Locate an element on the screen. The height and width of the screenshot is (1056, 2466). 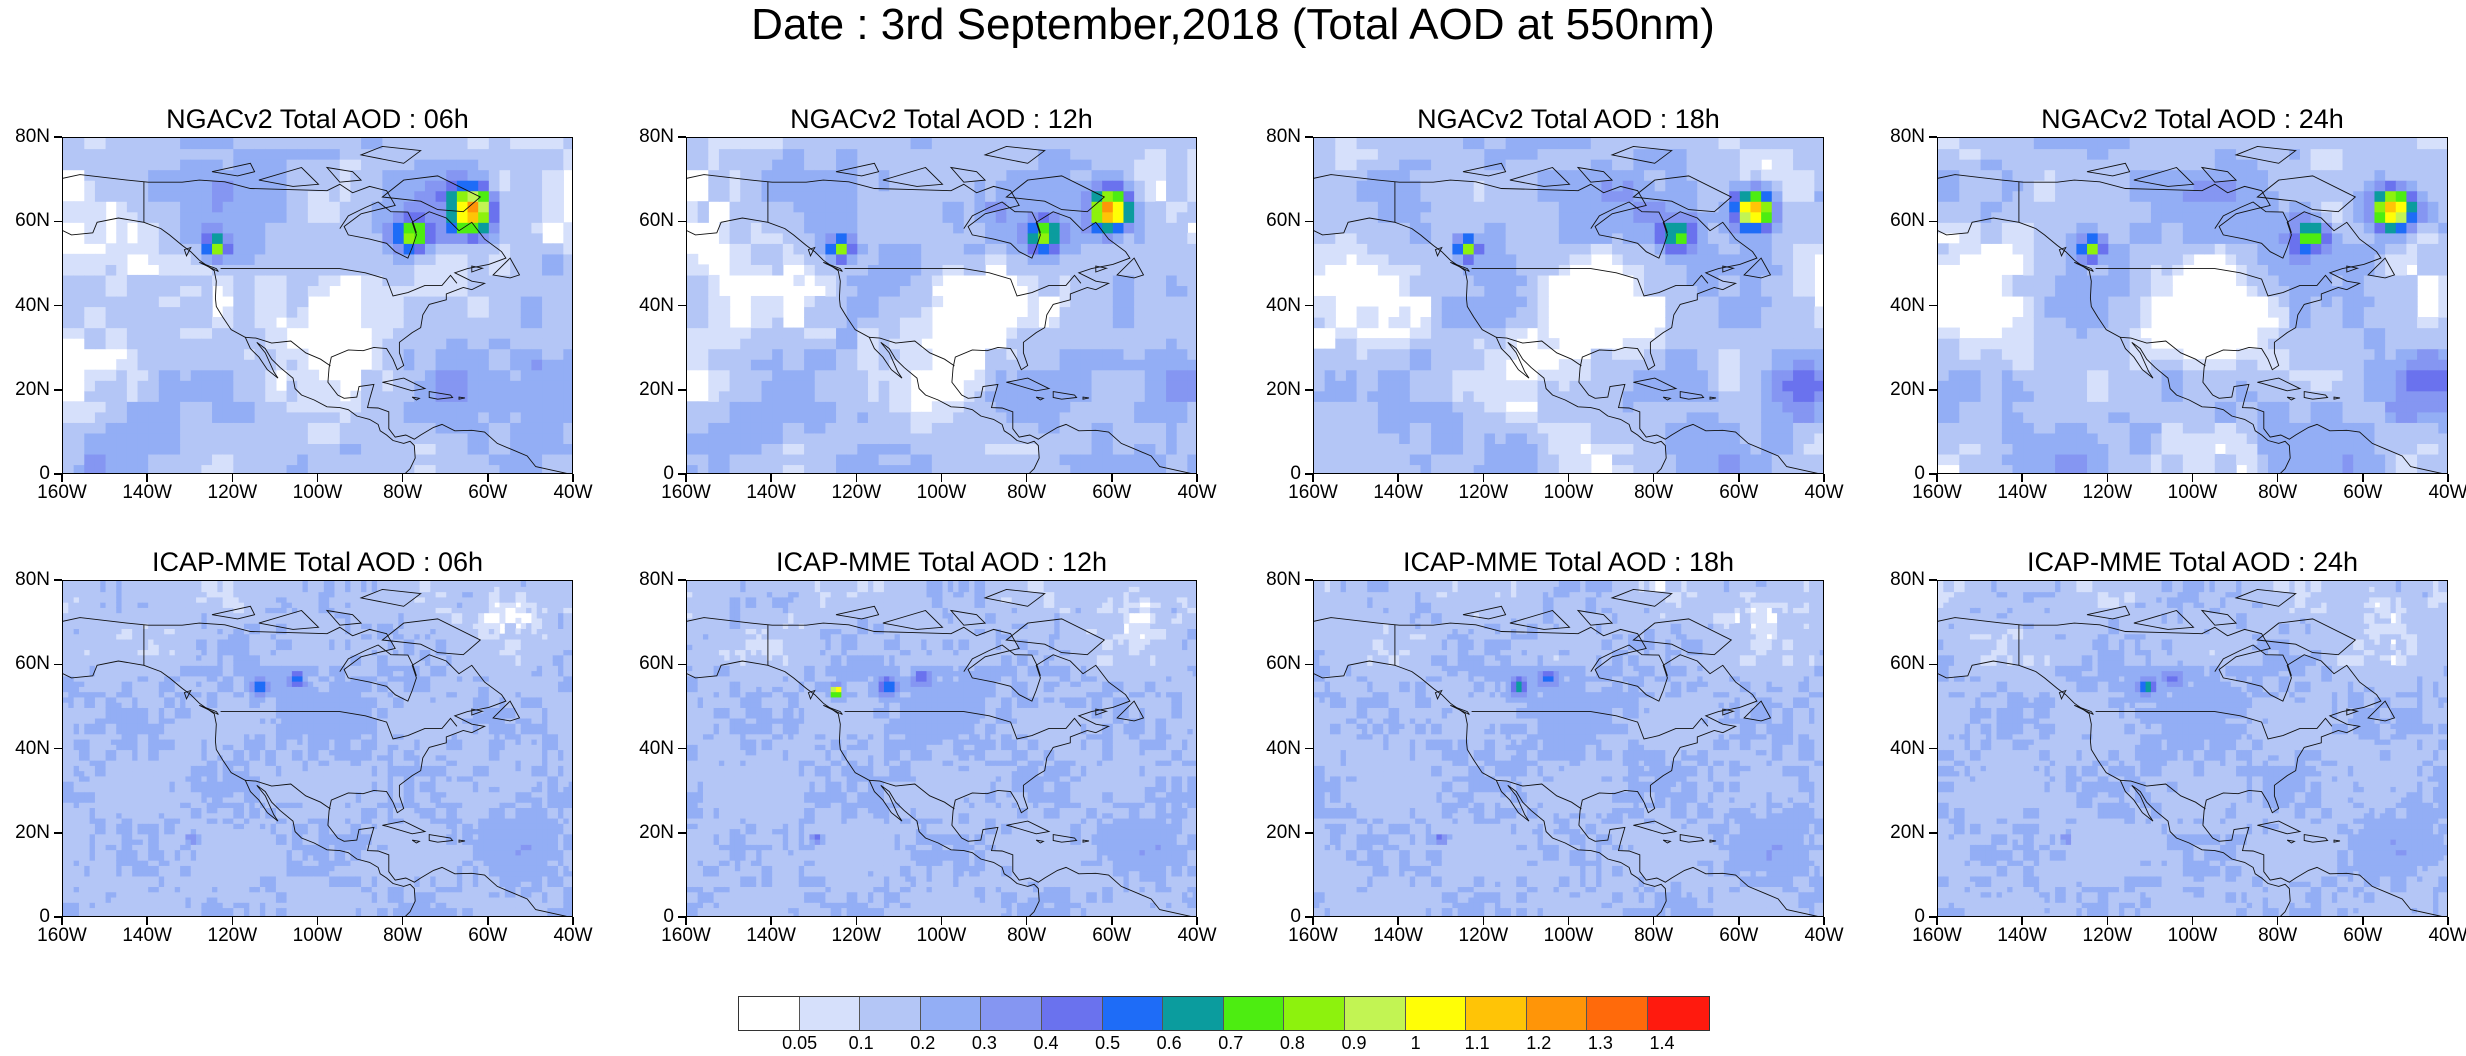
panel-title: ICAP-MME Total AOD : 24h is located at coordinates (2192, 562).